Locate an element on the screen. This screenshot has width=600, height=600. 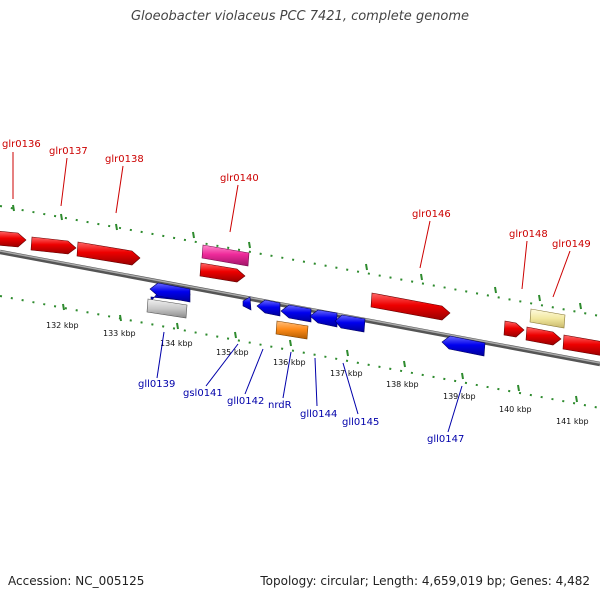
callout-line-gsl0141 is located at coordinates (222, 365).